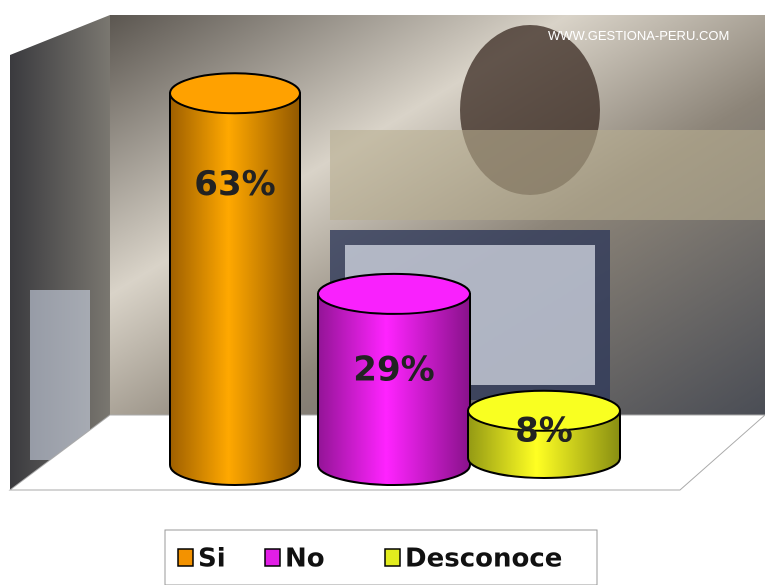  I want to click on legend, so click(381, 557).